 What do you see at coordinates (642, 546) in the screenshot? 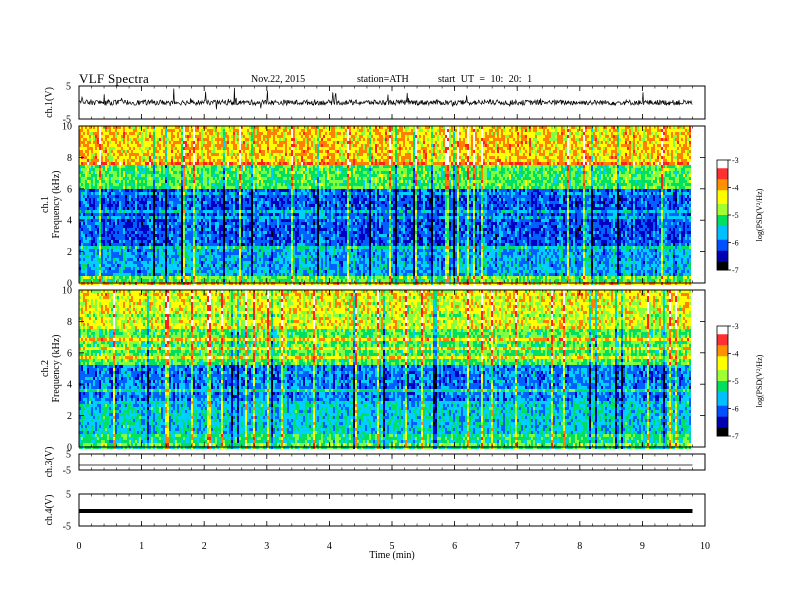
I see `xtick-label: 9` at bounding box center [642, 546].